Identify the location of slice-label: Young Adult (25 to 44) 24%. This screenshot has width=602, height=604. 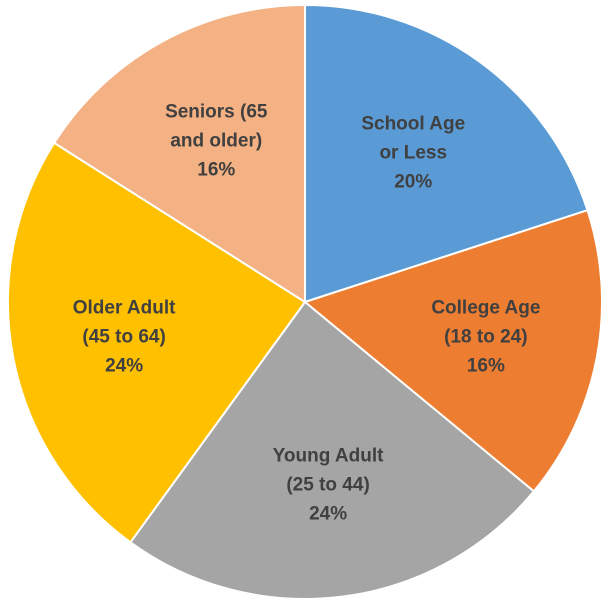
(328, 484).